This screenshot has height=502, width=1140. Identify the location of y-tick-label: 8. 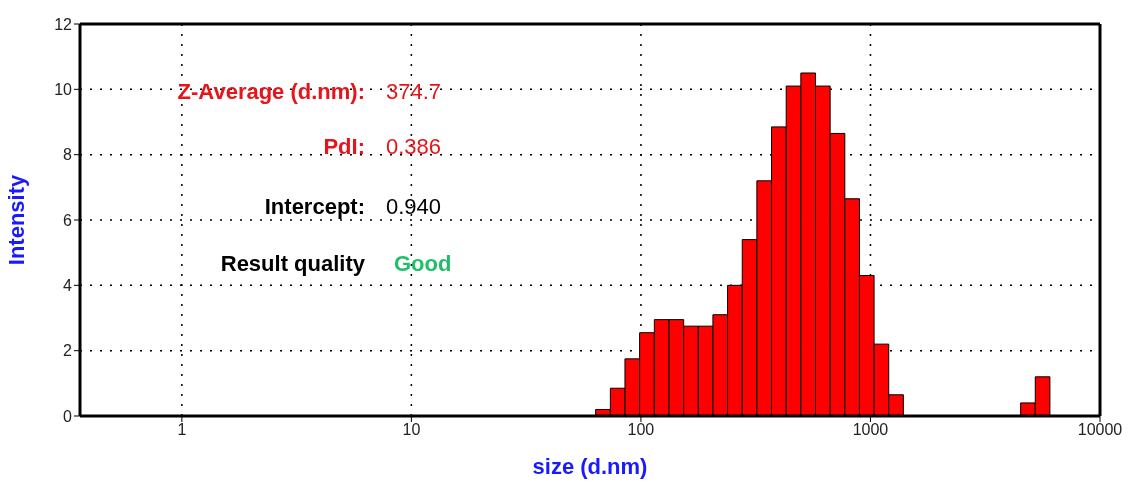
(68, 155).